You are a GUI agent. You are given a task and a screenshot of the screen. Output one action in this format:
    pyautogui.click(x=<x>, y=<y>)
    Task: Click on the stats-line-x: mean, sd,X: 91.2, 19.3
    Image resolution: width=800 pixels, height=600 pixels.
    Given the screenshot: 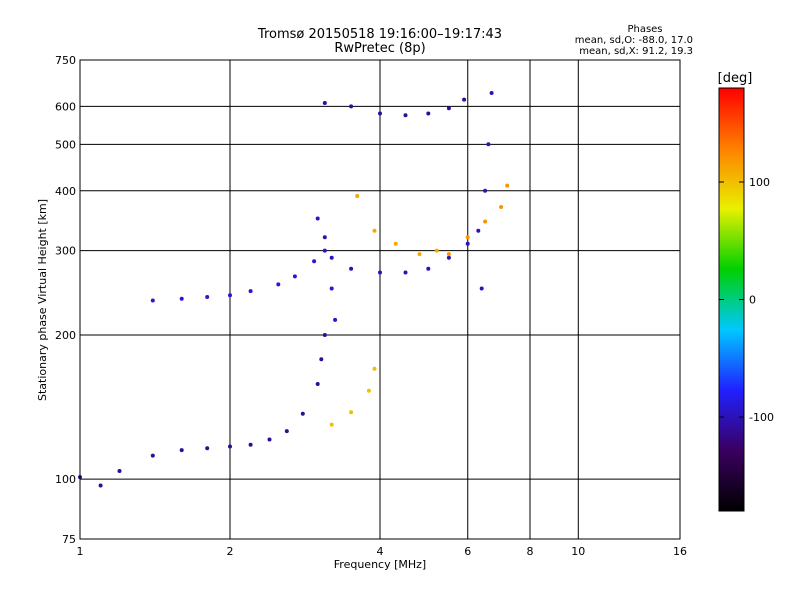 What is the action you would take?
    pyautogui.click(x=636, y=51)
    